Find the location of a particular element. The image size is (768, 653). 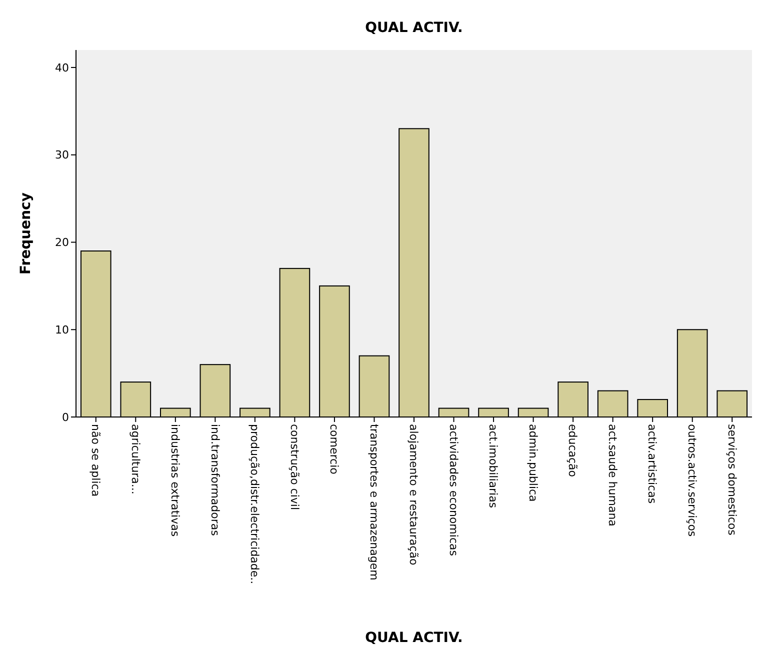

x-tick-label: admin.publica is located at coordinates (533, 463).